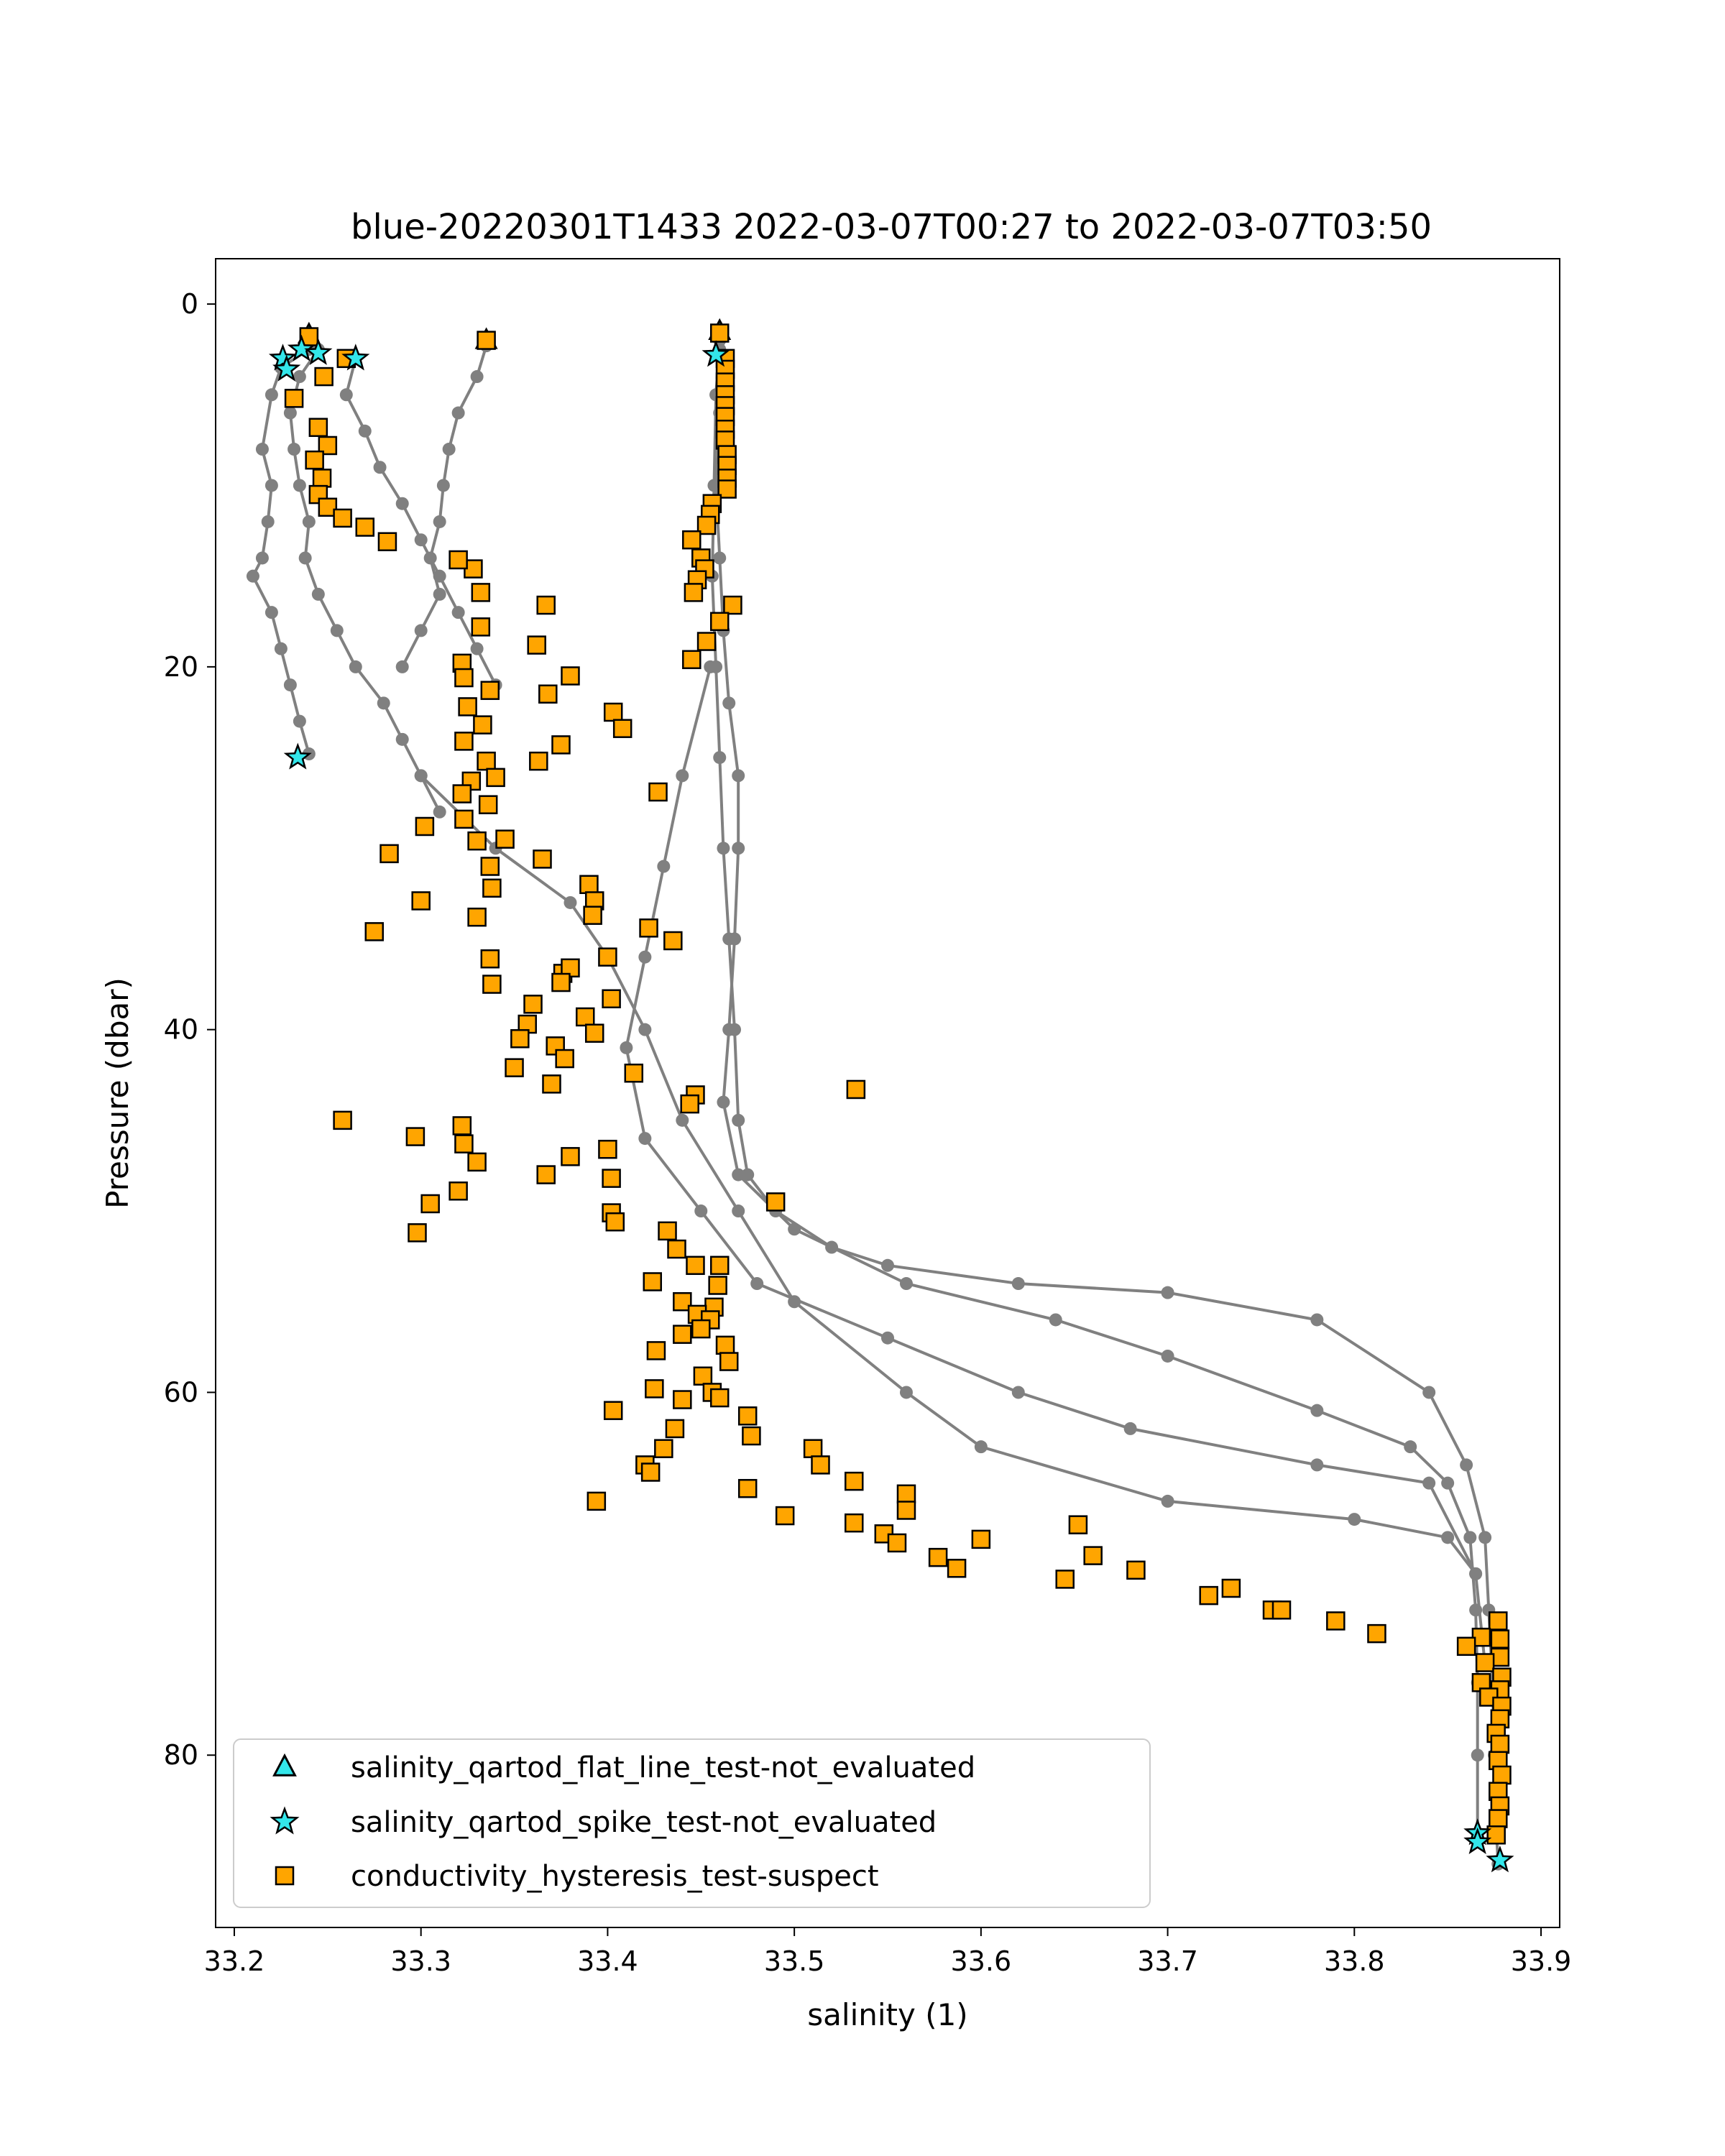 The height and width of the screenshot is (2156, 1725). What do you see at coordinates (981, 1961) in the screenshot?
I see `x-tick-label: 33.6` at bounding box center [981, 1961].